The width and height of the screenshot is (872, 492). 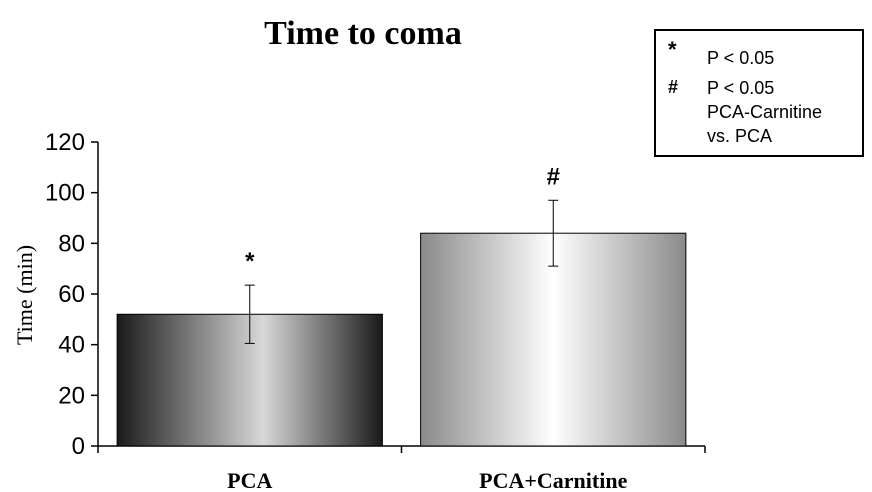 What do you see at coordinates (741, 58) in the screenshot?
I see `legend-asterisk-text: P < 0.05` at bounding box center [741, 58].